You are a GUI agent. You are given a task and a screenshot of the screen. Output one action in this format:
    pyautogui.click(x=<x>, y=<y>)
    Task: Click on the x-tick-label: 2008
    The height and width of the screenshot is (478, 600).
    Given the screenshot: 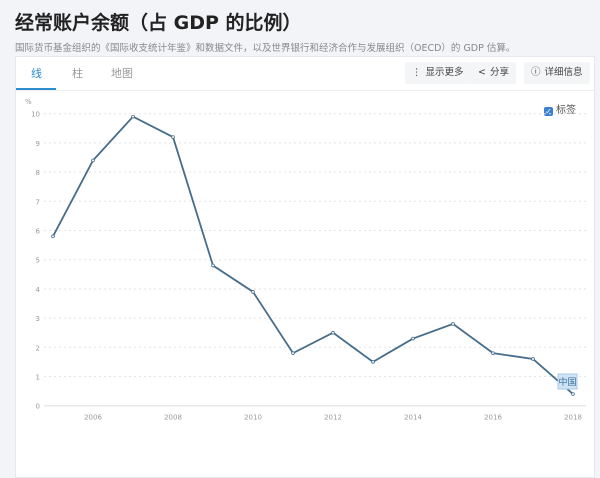 What is the action you would take?
    pyautogui.click(x=173, y=418)
    